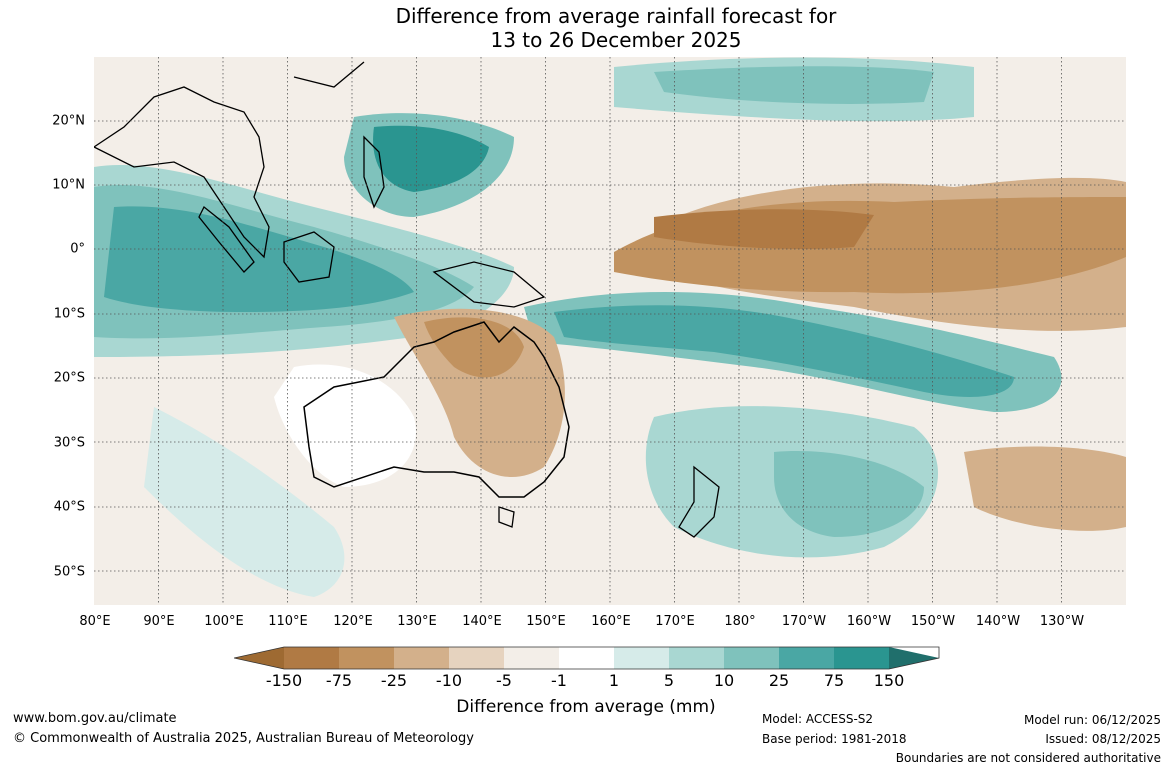  I want to click on tasmania-coastline, so click(506, 517).